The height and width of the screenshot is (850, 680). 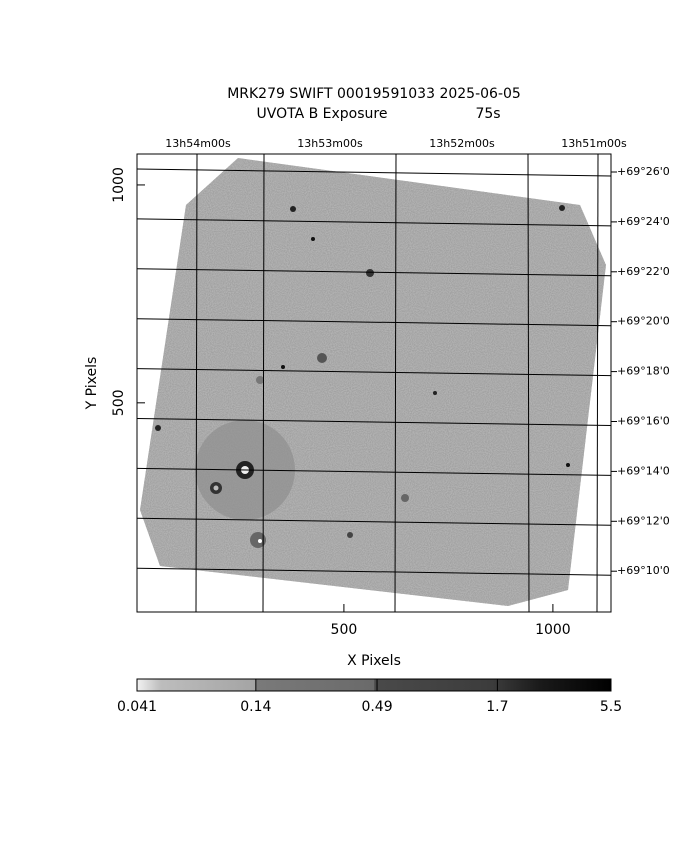 What do you see at coordinates (376, 707) in the screenshot?
I see `colorbar-tick-label: 0.49` at bounding box center [376, 707].